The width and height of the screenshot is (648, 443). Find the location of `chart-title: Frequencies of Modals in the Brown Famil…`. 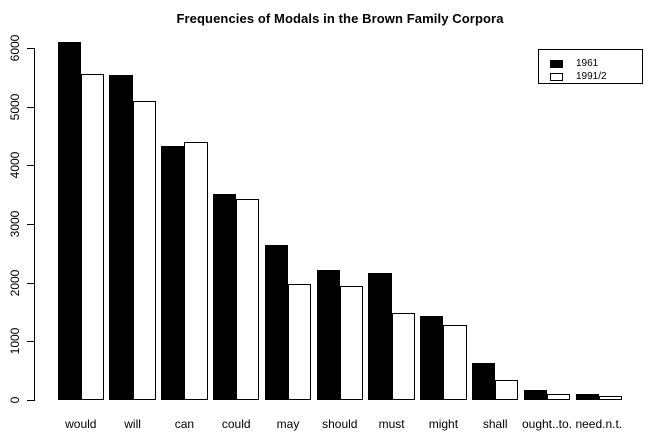

chart-title: Frequencies of Modals in the Brown Famil… is located at coordinates (340, 18).